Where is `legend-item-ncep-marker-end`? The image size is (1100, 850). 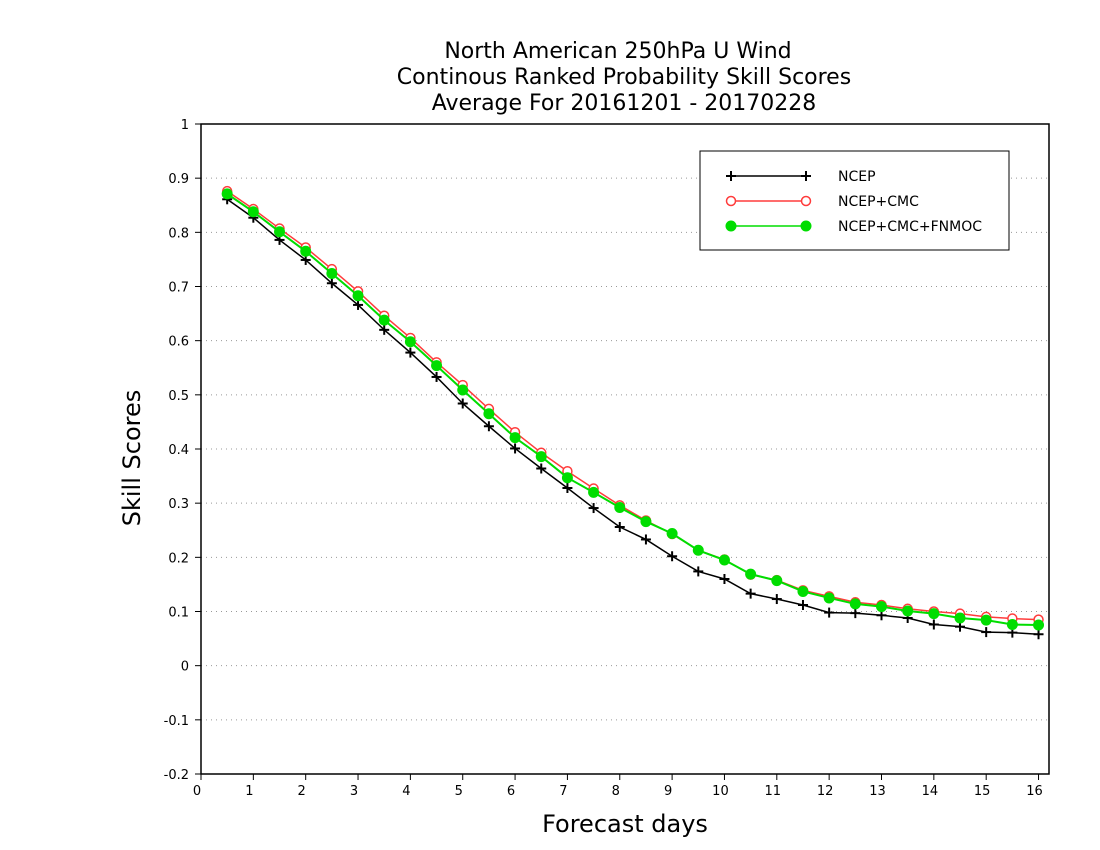
legend-item-ncep-marker-end is located at coordinates (806, 176).